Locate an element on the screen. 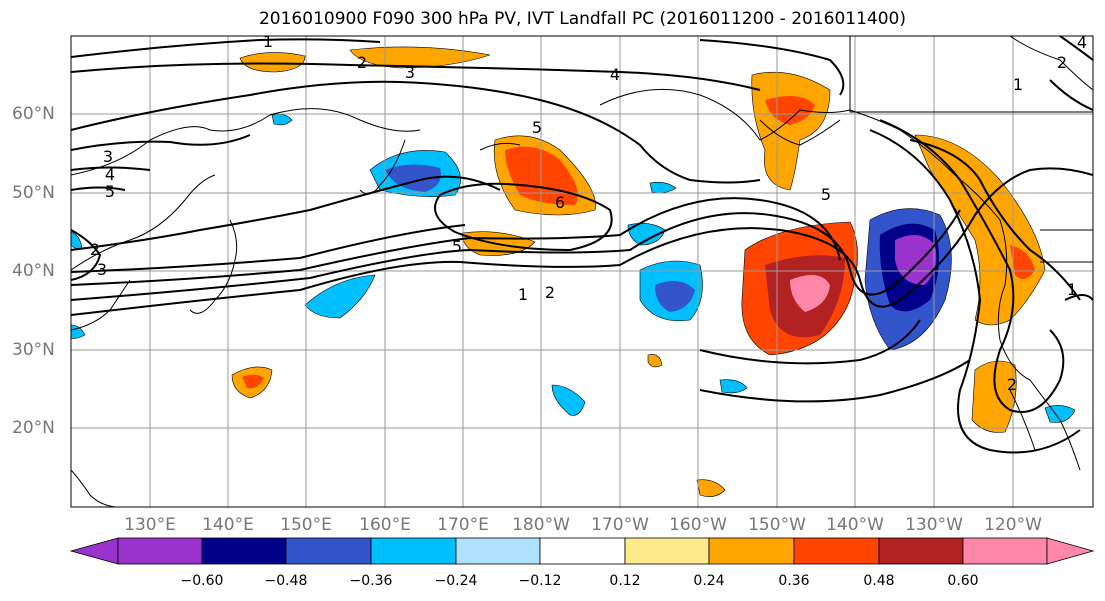 The width and height of the screenshot is (1105, 601). colorbar-tick-label: 0.36 is located at coordinates (794, 581).